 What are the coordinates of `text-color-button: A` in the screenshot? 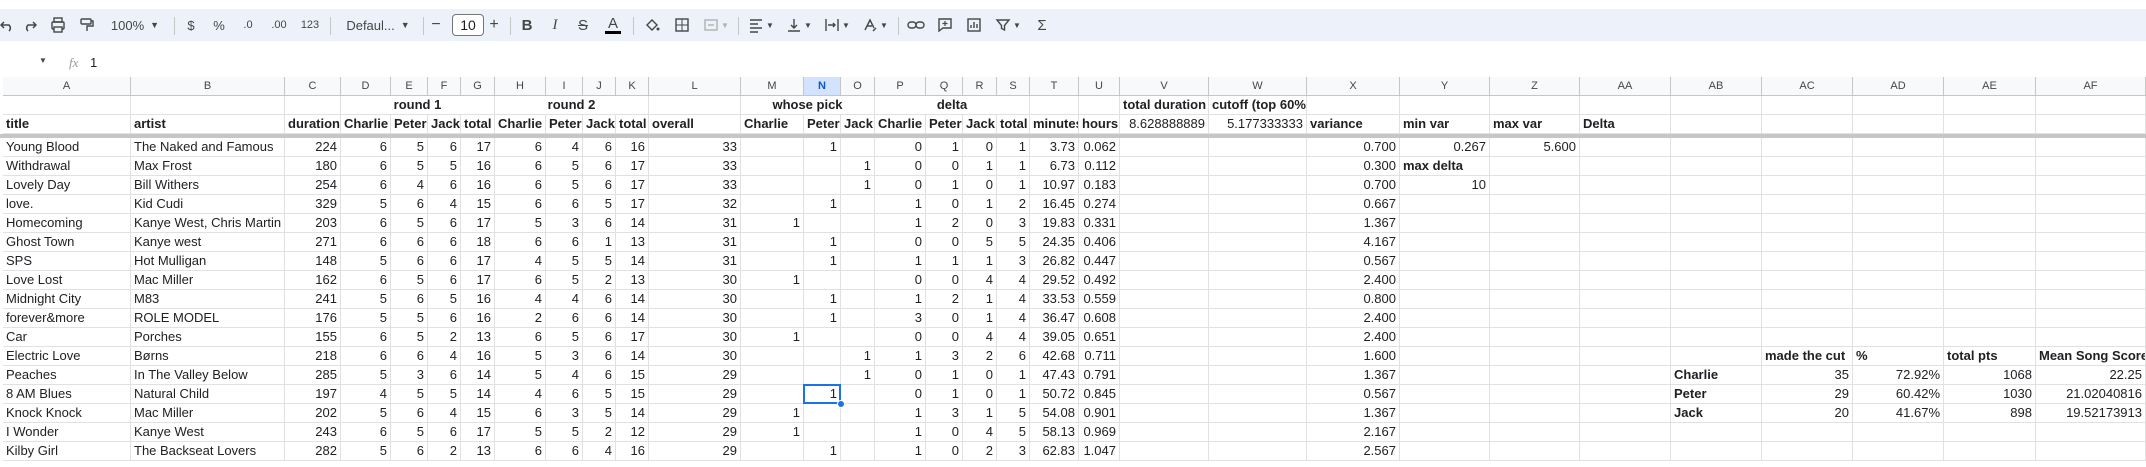 It's located at (613, 25).